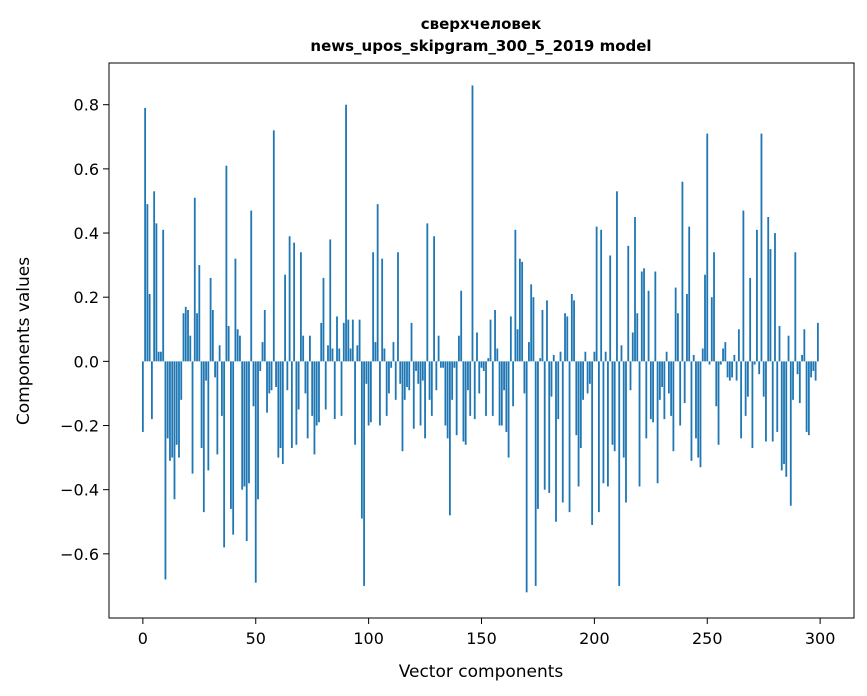  I want to click on y-axis: −0.6 −0.4 −0.2 0.0 0.2 0.4 0.6 0.8, so click(84, 330).